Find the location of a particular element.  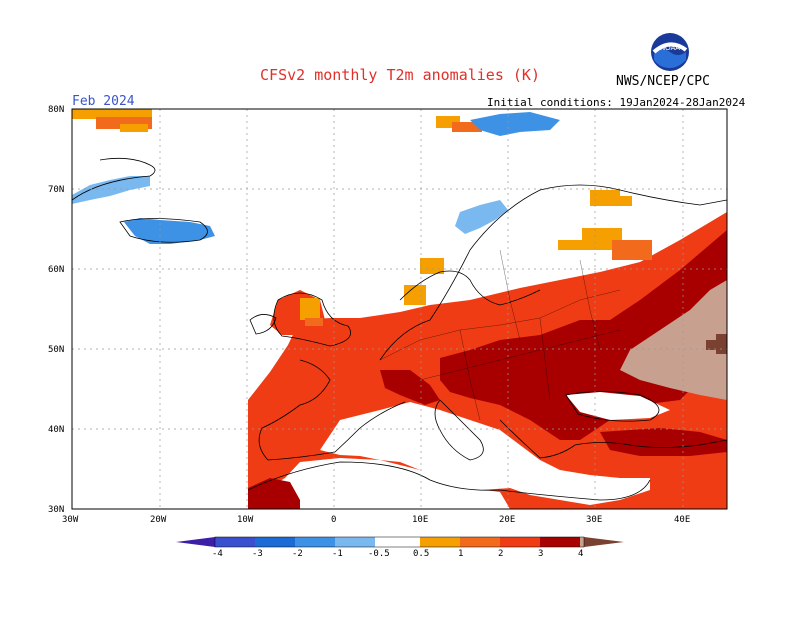

colorbar-outline is located at coordinates (399, 542).